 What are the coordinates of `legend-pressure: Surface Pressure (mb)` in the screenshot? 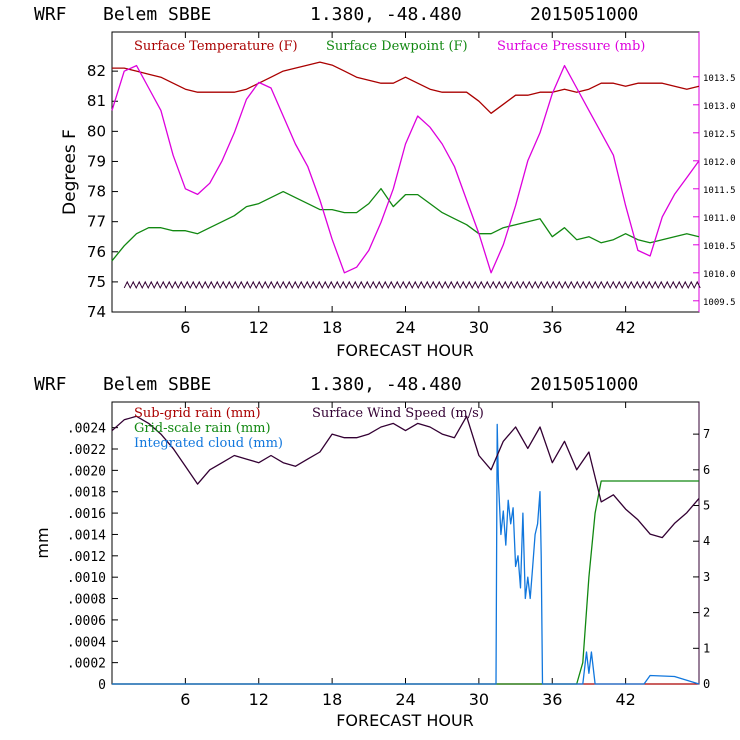 It's located at (571, 46).